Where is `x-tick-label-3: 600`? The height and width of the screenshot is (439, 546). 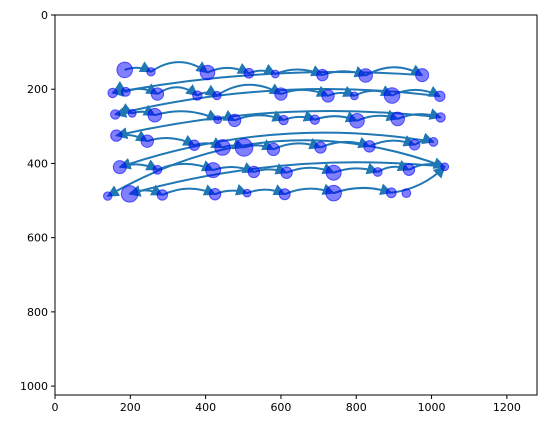 x-tick-label-3: 600 is located at coordinates (280, 407).